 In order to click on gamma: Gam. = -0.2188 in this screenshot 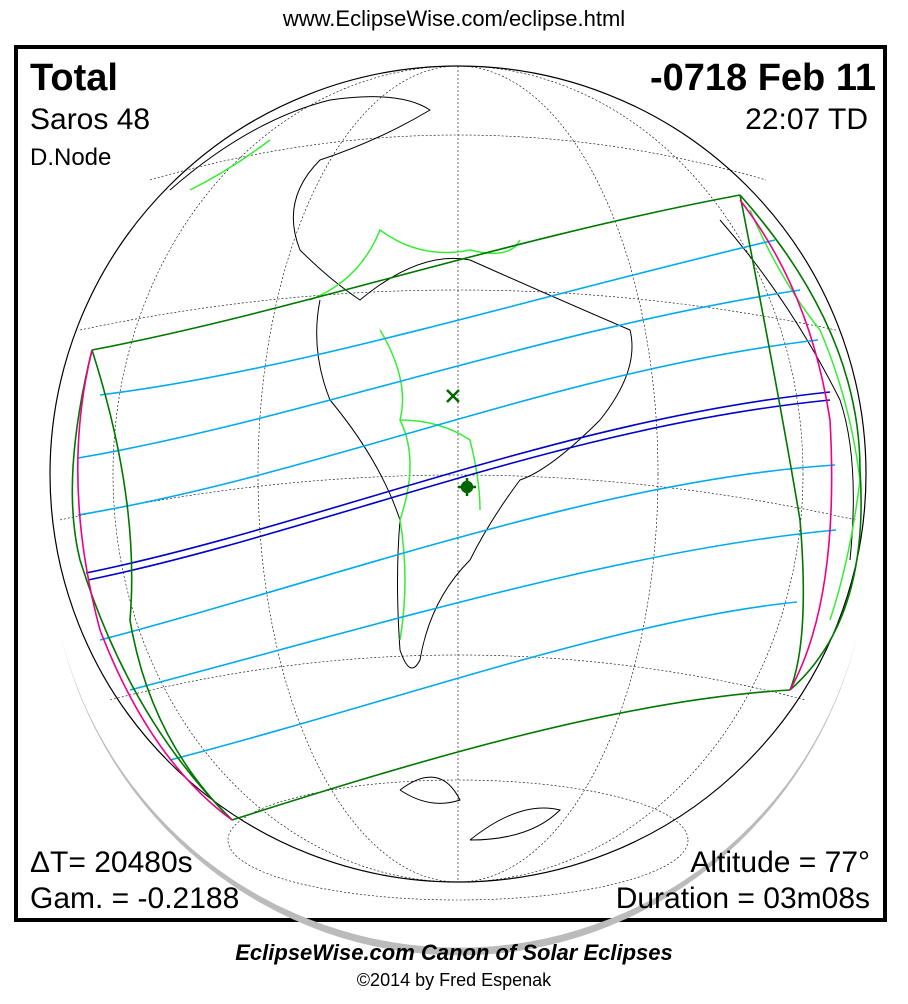, I will do `click(135, 898)`.